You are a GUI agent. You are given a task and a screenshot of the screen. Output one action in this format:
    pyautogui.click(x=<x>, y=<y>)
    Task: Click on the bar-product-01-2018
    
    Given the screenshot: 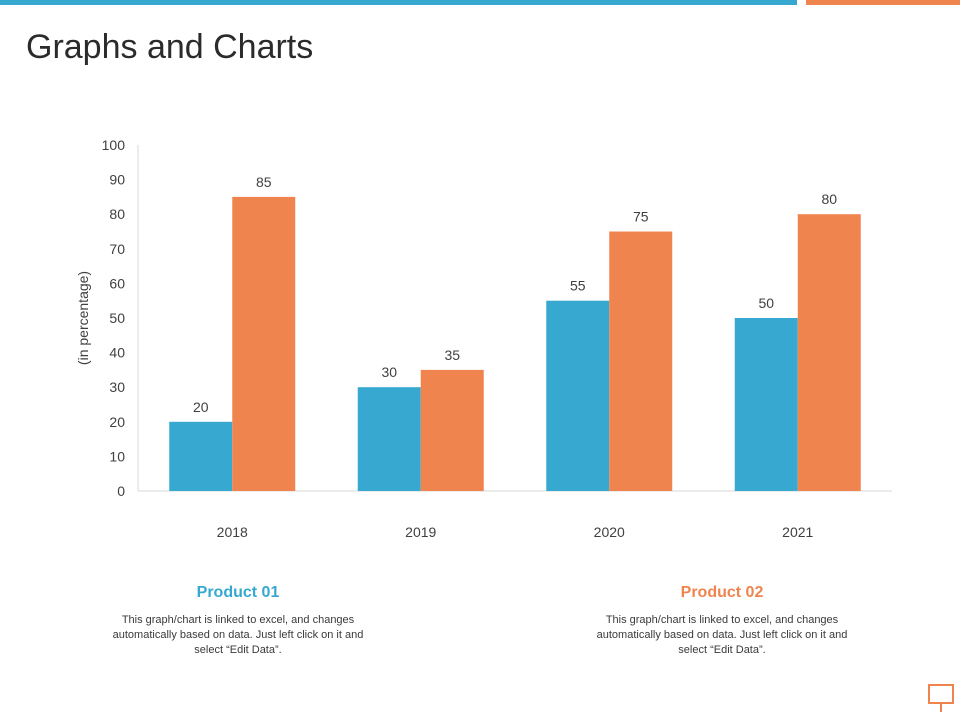 What is the action you would take?
    pyautogui.click(x=201, y=456)
    